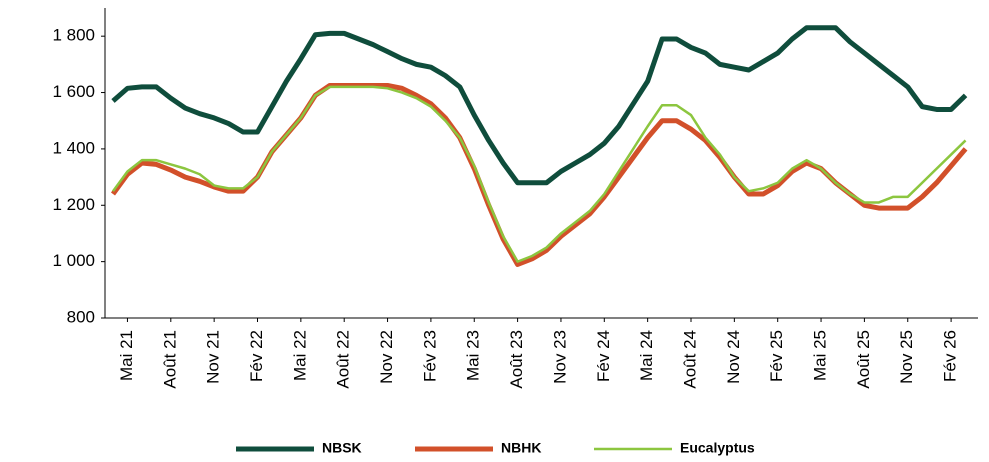 Image resolution: width=989 pixels, height=462 pixels. I want to click on x-tick-label: Fév 22, so click(256, 356).